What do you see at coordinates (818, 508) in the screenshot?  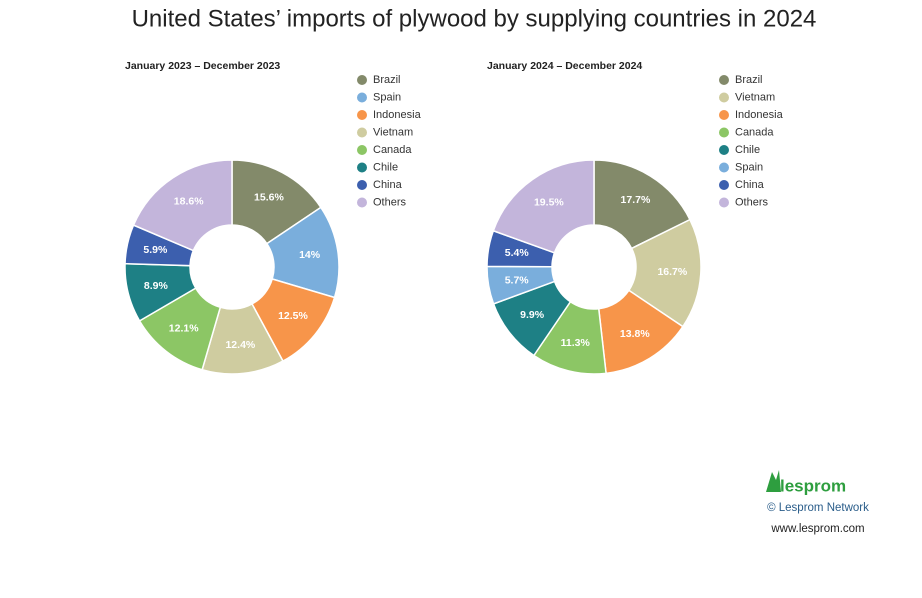 I see `copyright: © Lesprom Network` at bounding box center [818, 508].